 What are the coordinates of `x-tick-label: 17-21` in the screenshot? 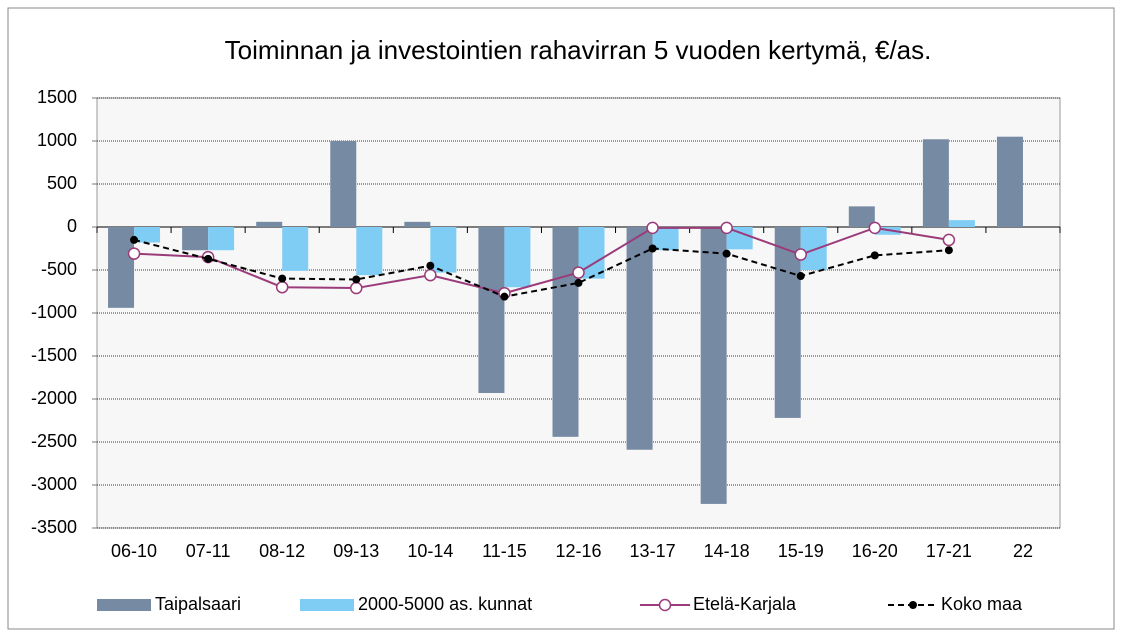 It's located at (949, 551).